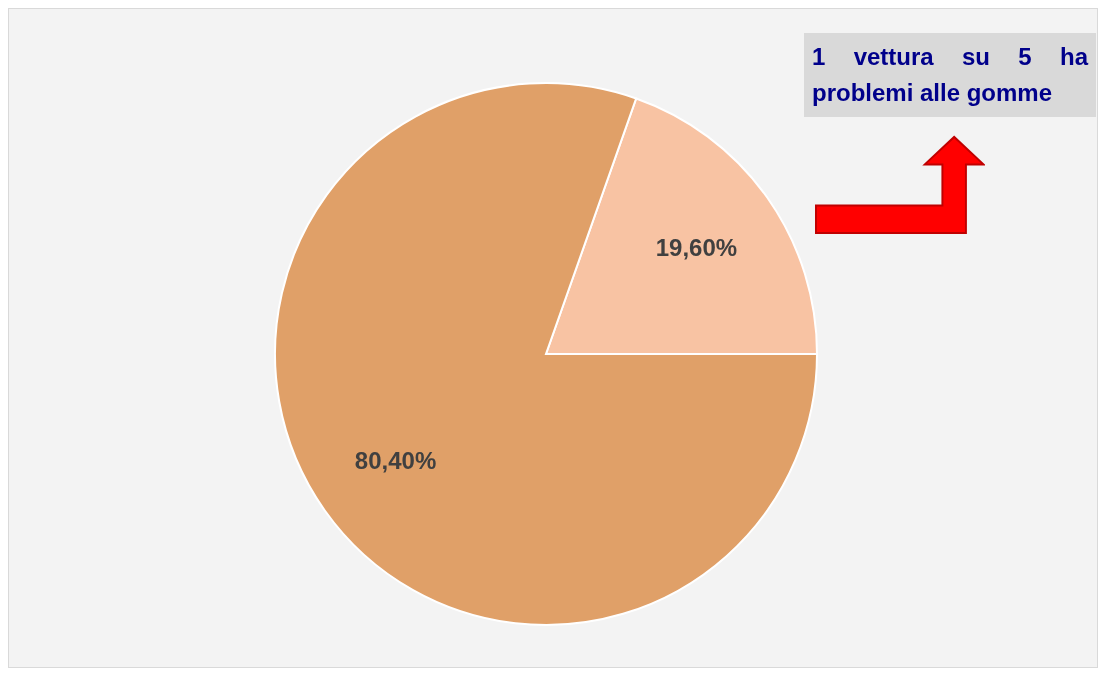 The height and width of the screenshot is (675, 1105). Describe the element at coordinates (696, 248) in the screenshot. I see `data-label: 19,60%` at that location.